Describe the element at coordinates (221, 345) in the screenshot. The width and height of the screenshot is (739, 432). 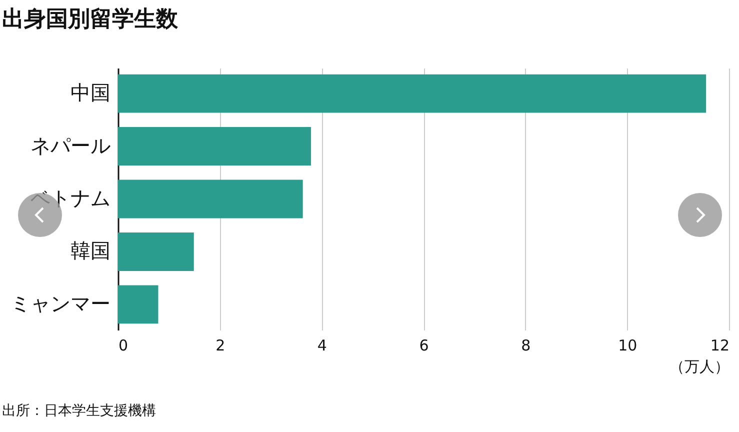
I see `x-tick-label: 2` at that location.